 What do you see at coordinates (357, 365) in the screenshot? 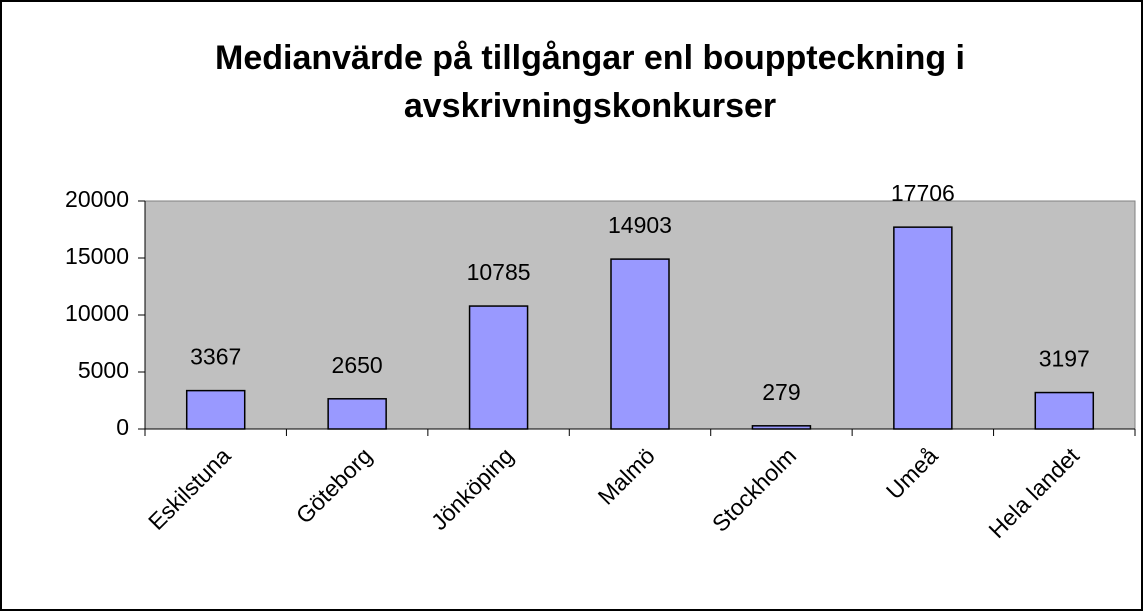
I see `data-label: 2650` at bounding box center [357, 365].